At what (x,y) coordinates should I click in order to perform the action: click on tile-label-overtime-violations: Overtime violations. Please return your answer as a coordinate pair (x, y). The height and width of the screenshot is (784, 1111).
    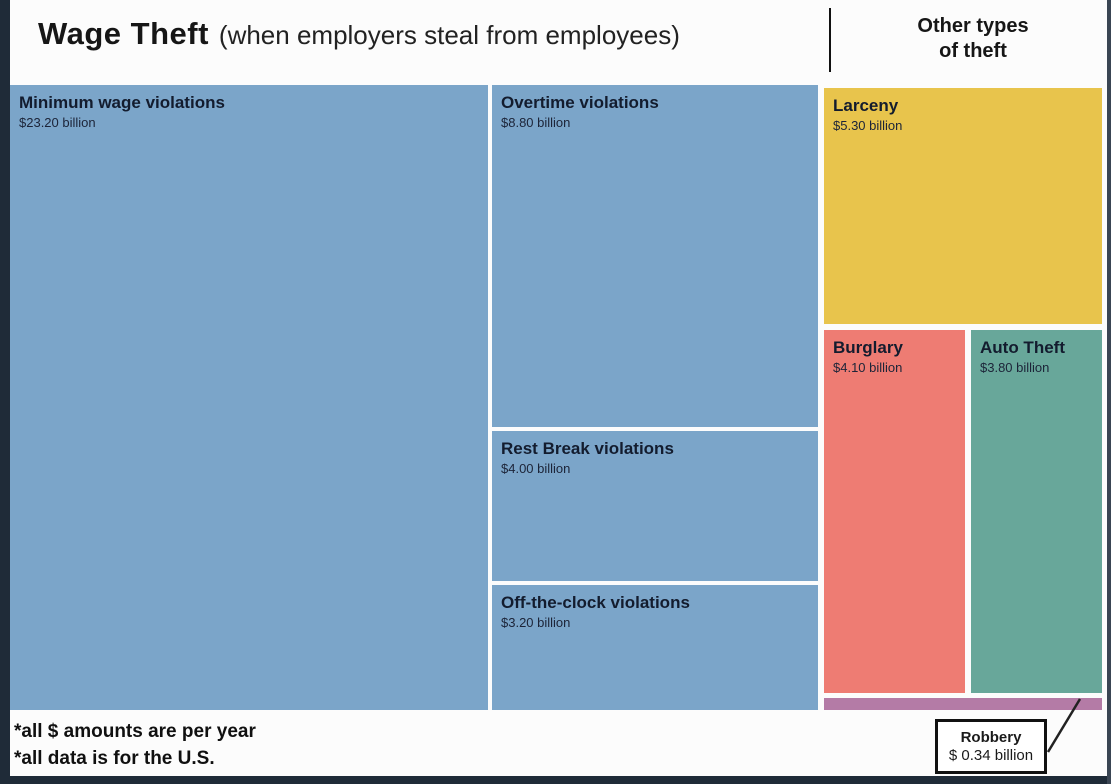
    Looking at the image, I should click on (580, 102).